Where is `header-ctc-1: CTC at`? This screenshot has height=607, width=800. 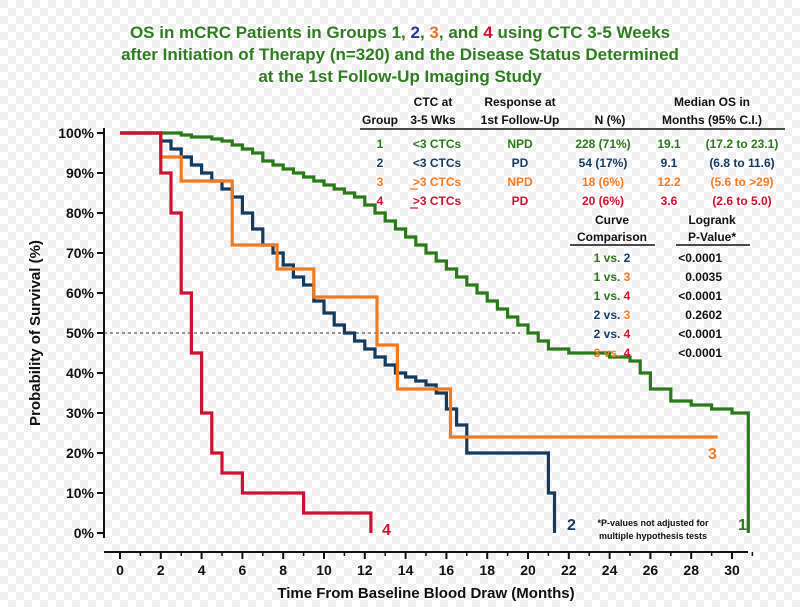 header-ctc-1: CTC at is located at coordinates (433, 102).